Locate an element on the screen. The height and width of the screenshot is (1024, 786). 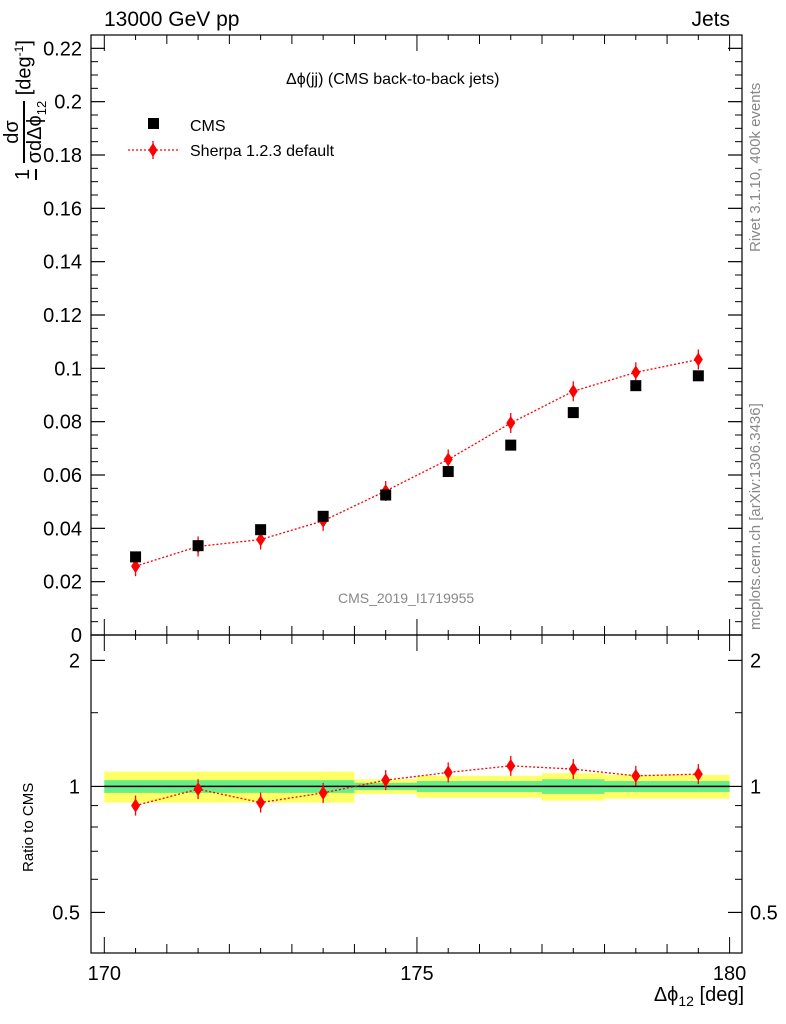
lower-ytick-label-right: 2 is located at coordinates (755, 661).